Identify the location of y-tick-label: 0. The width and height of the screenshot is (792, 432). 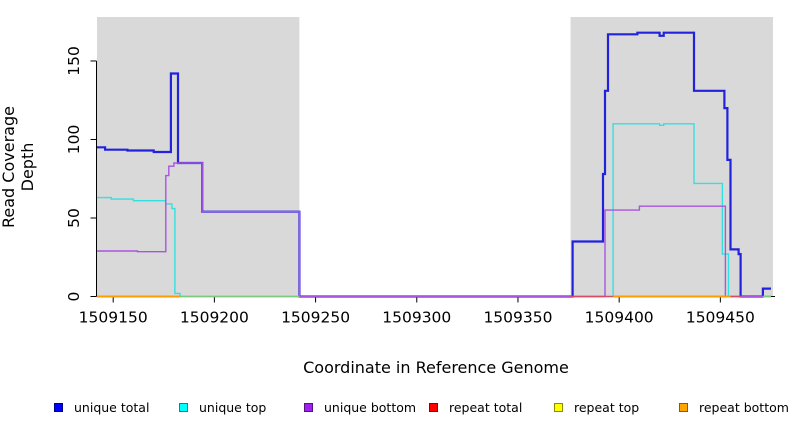
(74, 297).